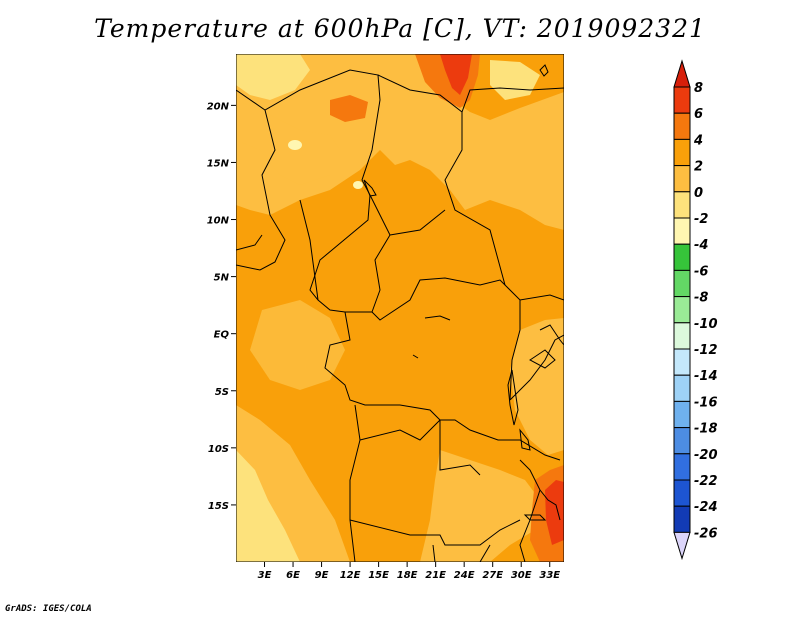 This screenshot has width=800, height=618. What do you see at coordinates (435, 575) in the screenshot?
I see `x-tick-label-21e: 21E` at bounding box center [435, 575].